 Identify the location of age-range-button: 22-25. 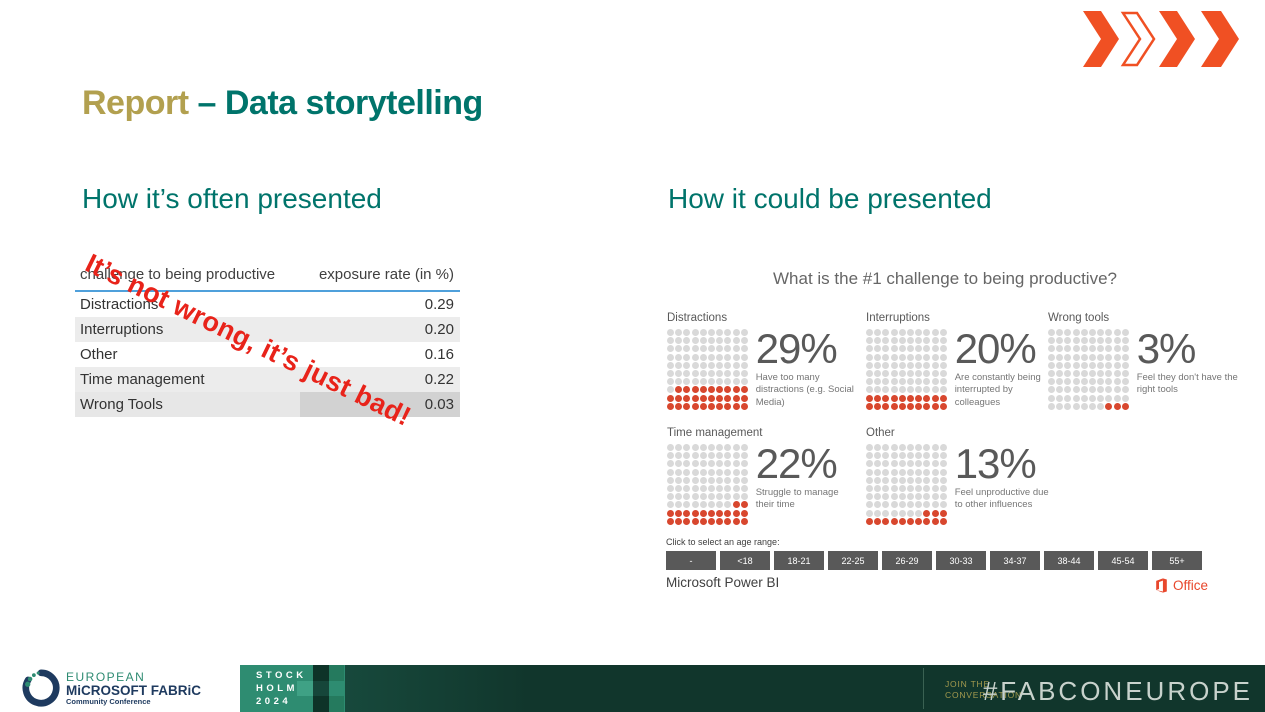
(853, 560).